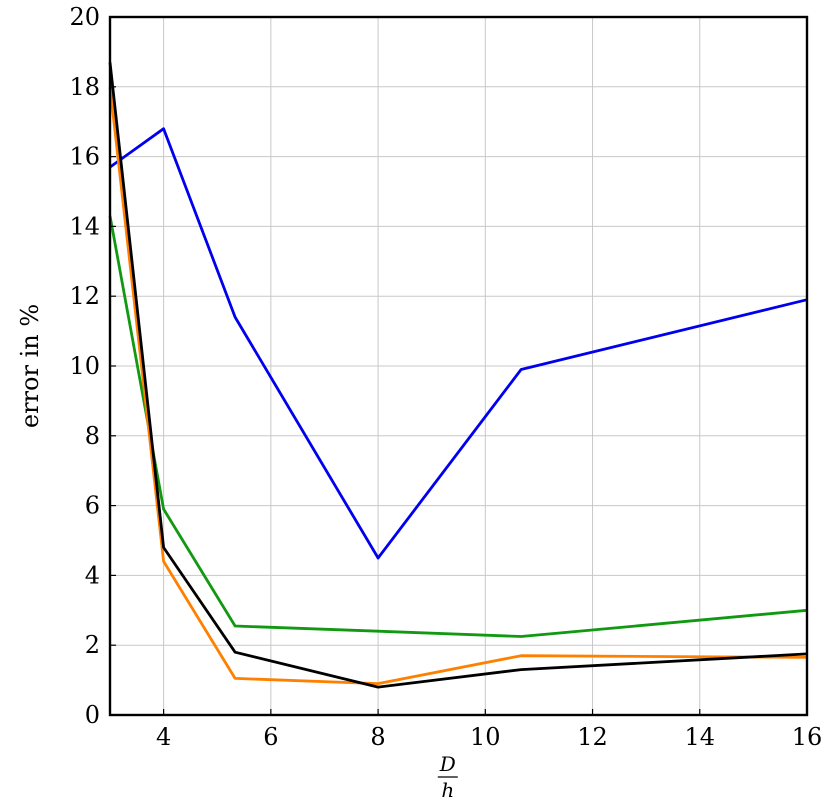  I want to click on x-tick-label: 4, so click(163, 737).